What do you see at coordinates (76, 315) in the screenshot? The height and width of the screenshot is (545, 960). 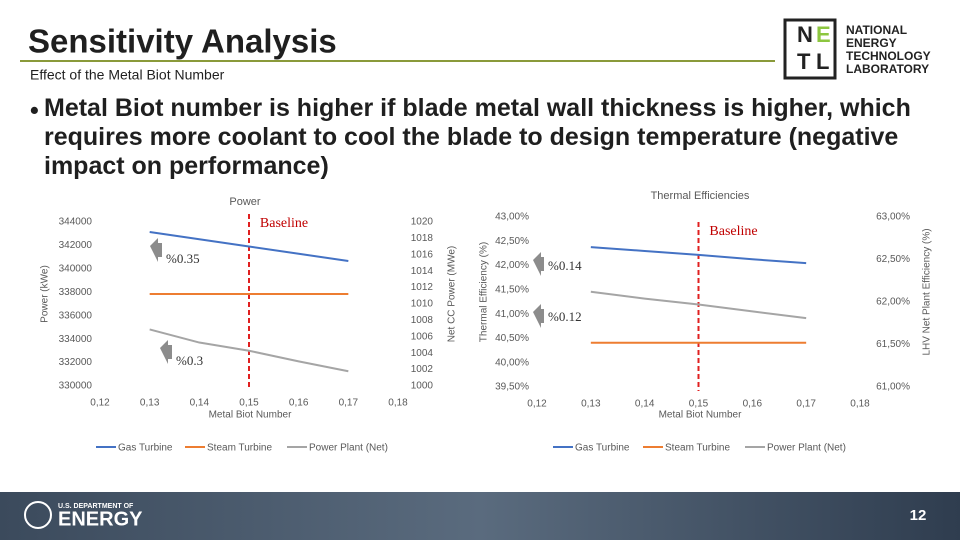 I see `y-tick-label: 336000` at bounding box center [76, 315].